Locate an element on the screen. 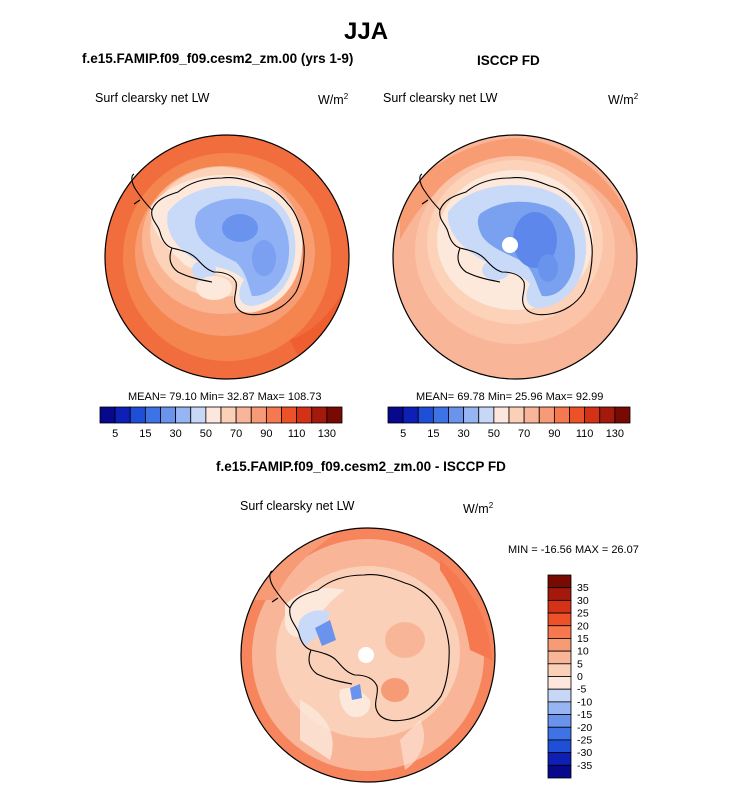  panel2-units: W/m2 is located at coordinates (623, 100).